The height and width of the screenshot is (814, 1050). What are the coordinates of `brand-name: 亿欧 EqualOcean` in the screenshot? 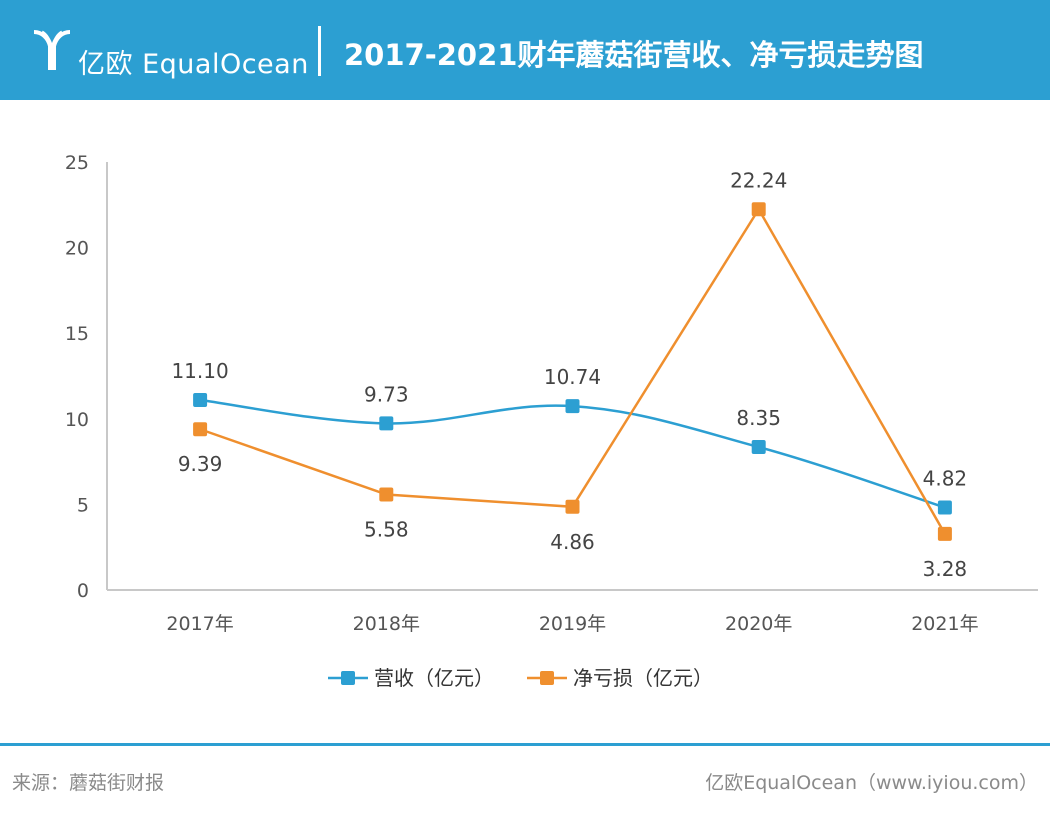 It's located at (193, 64).